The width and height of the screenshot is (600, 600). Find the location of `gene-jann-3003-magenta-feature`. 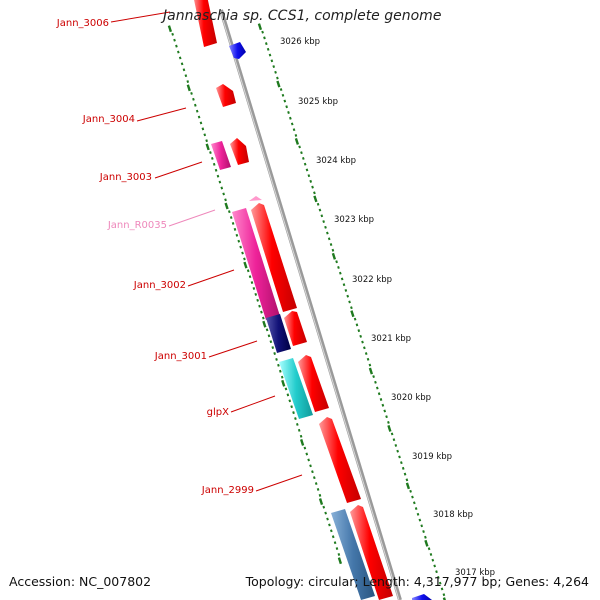

gene-jann-3003-magenta-feature is located at coordinates (221, 155).